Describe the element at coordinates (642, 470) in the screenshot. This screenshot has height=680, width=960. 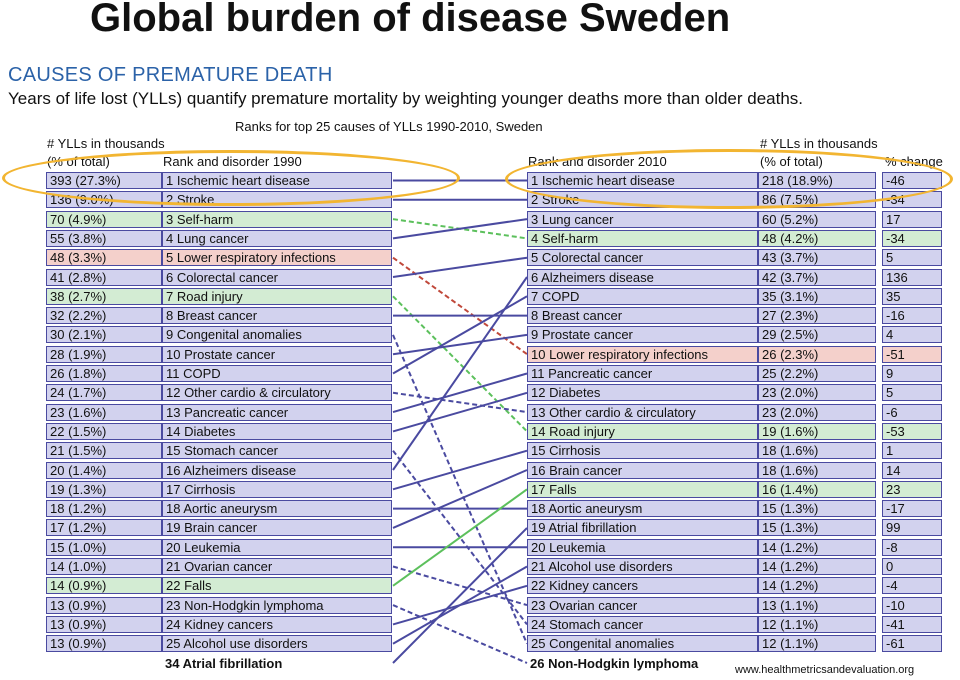
I see `rank-2010-cell: 16 Brain cancer` at that location.